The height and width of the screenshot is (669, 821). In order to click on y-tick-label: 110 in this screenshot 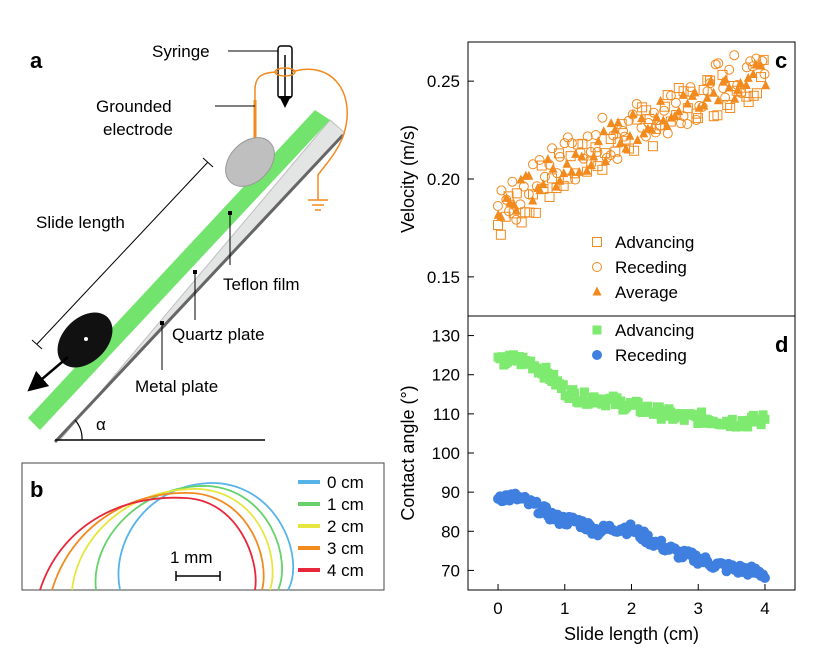, I will do `click(446, 414)`.